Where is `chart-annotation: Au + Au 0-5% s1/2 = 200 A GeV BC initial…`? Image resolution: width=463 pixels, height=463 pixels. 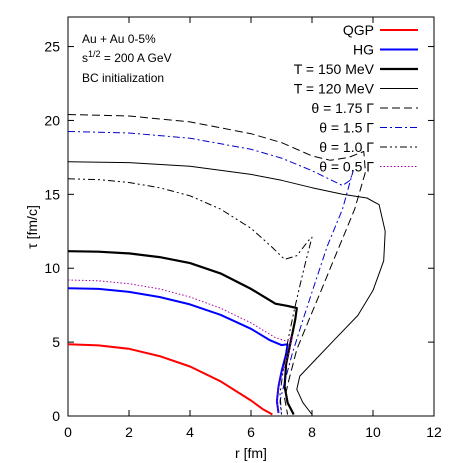 chart-annotation: Au + Au 0-5% s1/2 = 200 A GeV BC initial… is located at coordinates (127, 58).